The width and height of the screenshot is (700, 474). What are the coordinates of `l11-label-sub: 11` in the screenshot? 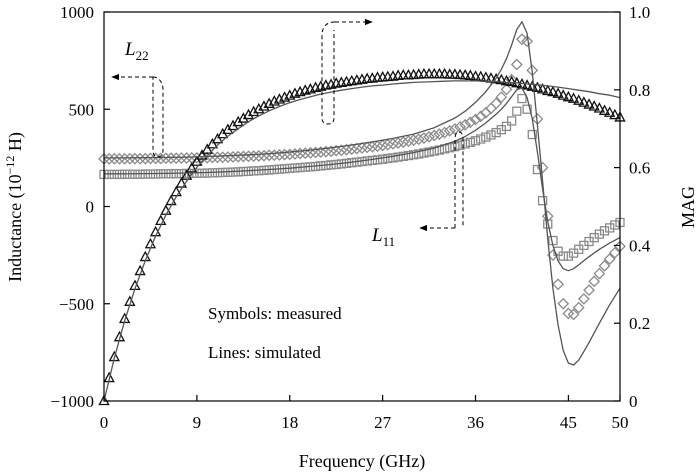 It's located at (389, 241).